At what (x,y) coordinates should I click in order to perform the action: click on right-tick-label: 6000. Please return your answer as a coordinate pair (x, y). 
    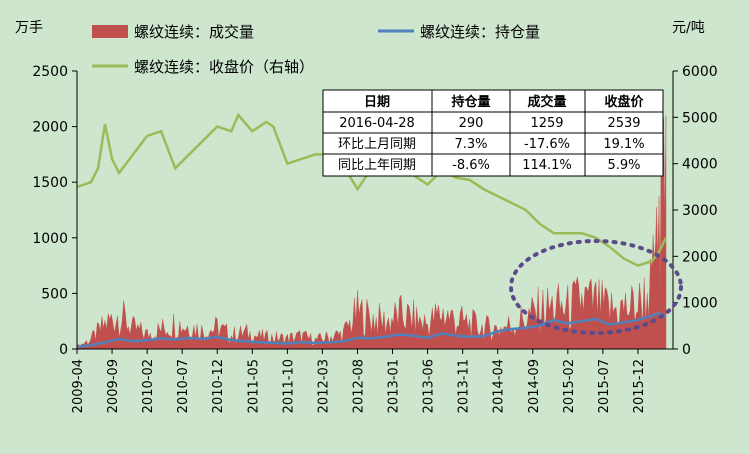
    Looking at the image, I should click on (700, 72).